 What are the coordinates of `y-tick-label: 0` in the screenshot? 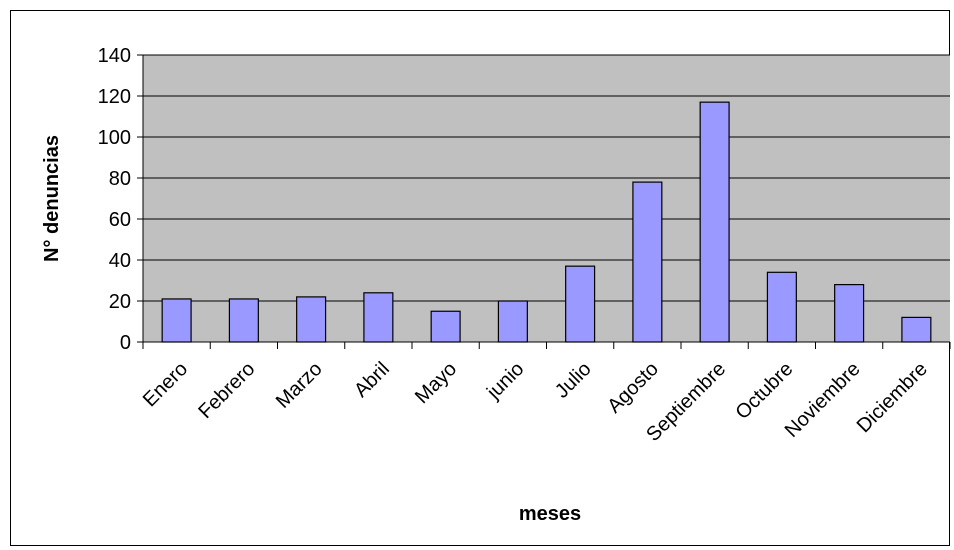 It's located at (125, 343).